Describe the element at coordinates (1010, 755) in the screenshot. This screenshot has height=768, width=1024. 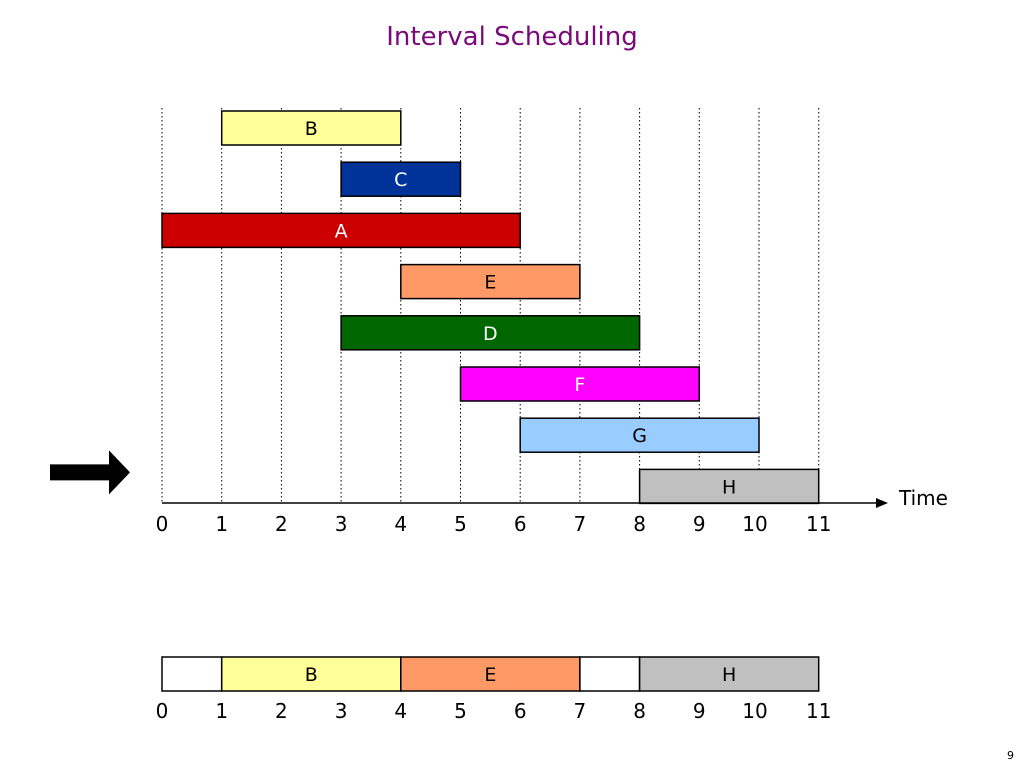
I see `page-number: 9` at that location.